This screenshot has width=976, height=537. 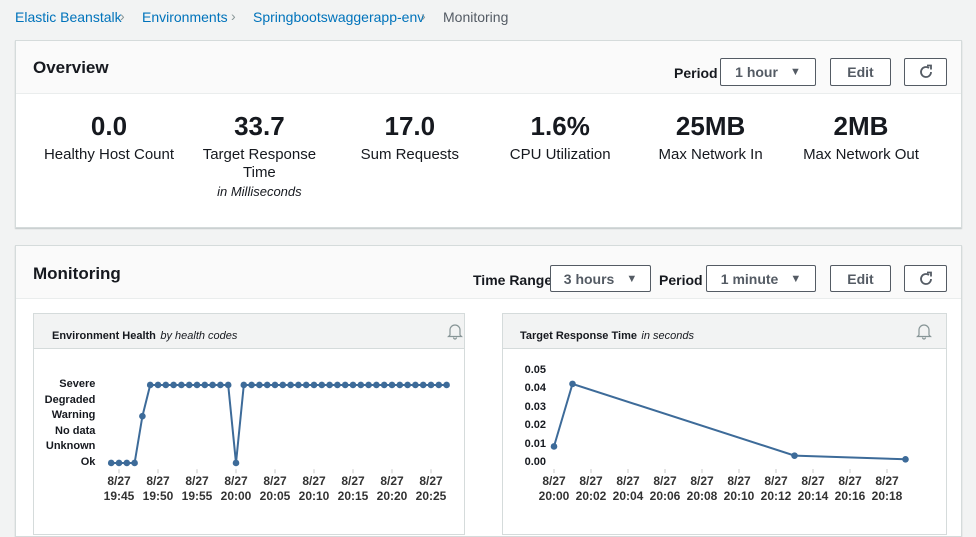 What do you see at coordinates (535, 406) in the screenshot?
I see `y-tick-label: 0.03` at bounding box center [535, 406].